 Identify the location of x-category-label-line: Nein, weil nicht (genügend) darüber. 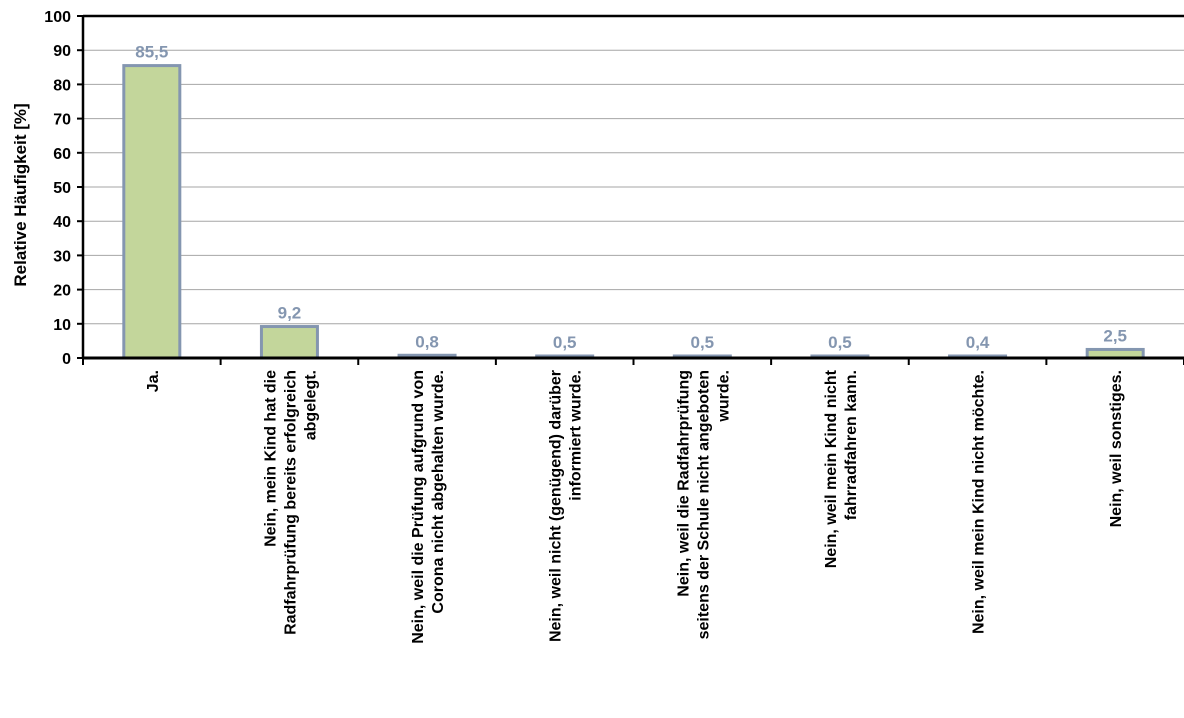
(556, 506).